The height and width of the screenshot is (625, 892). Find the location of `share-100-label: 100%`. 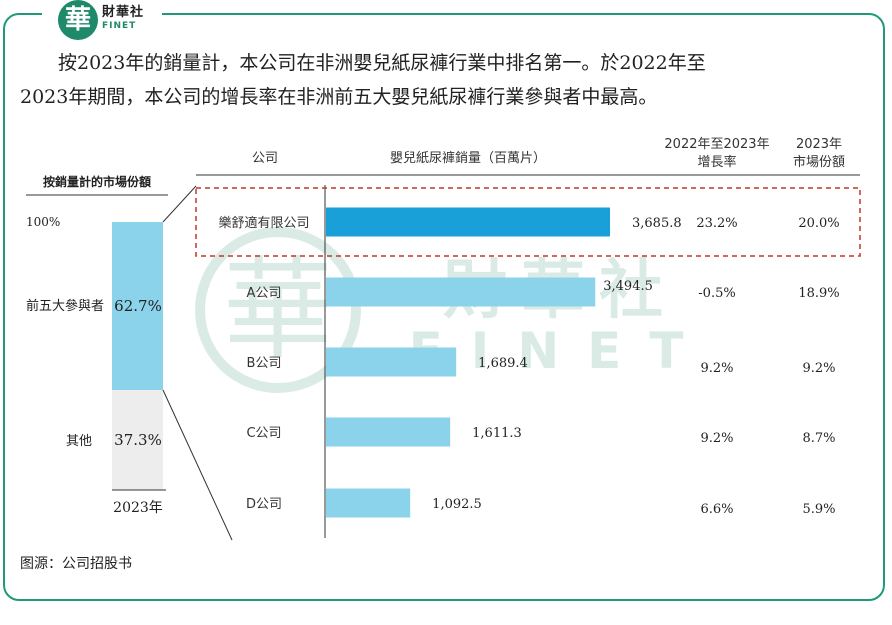

share-100-label: 100% is located at coordinates (43, 222).